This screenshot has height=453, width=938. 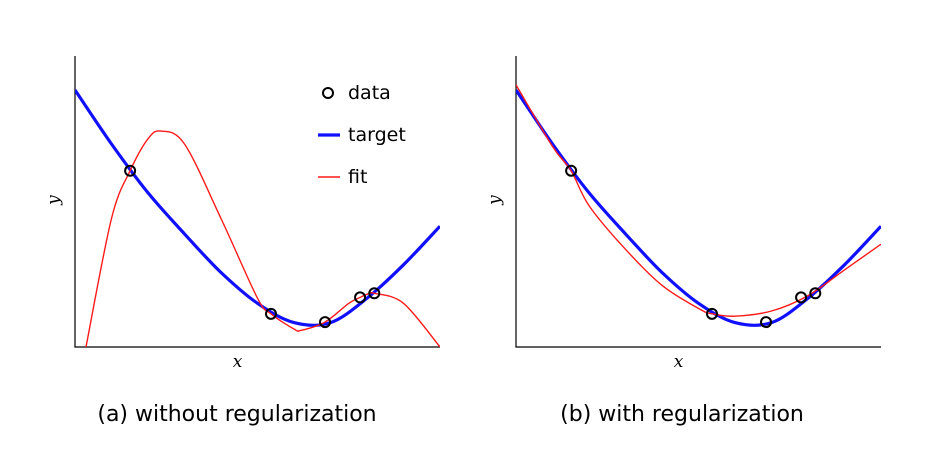 I want to click on legend-data-marker, so click(x=328, y=93).